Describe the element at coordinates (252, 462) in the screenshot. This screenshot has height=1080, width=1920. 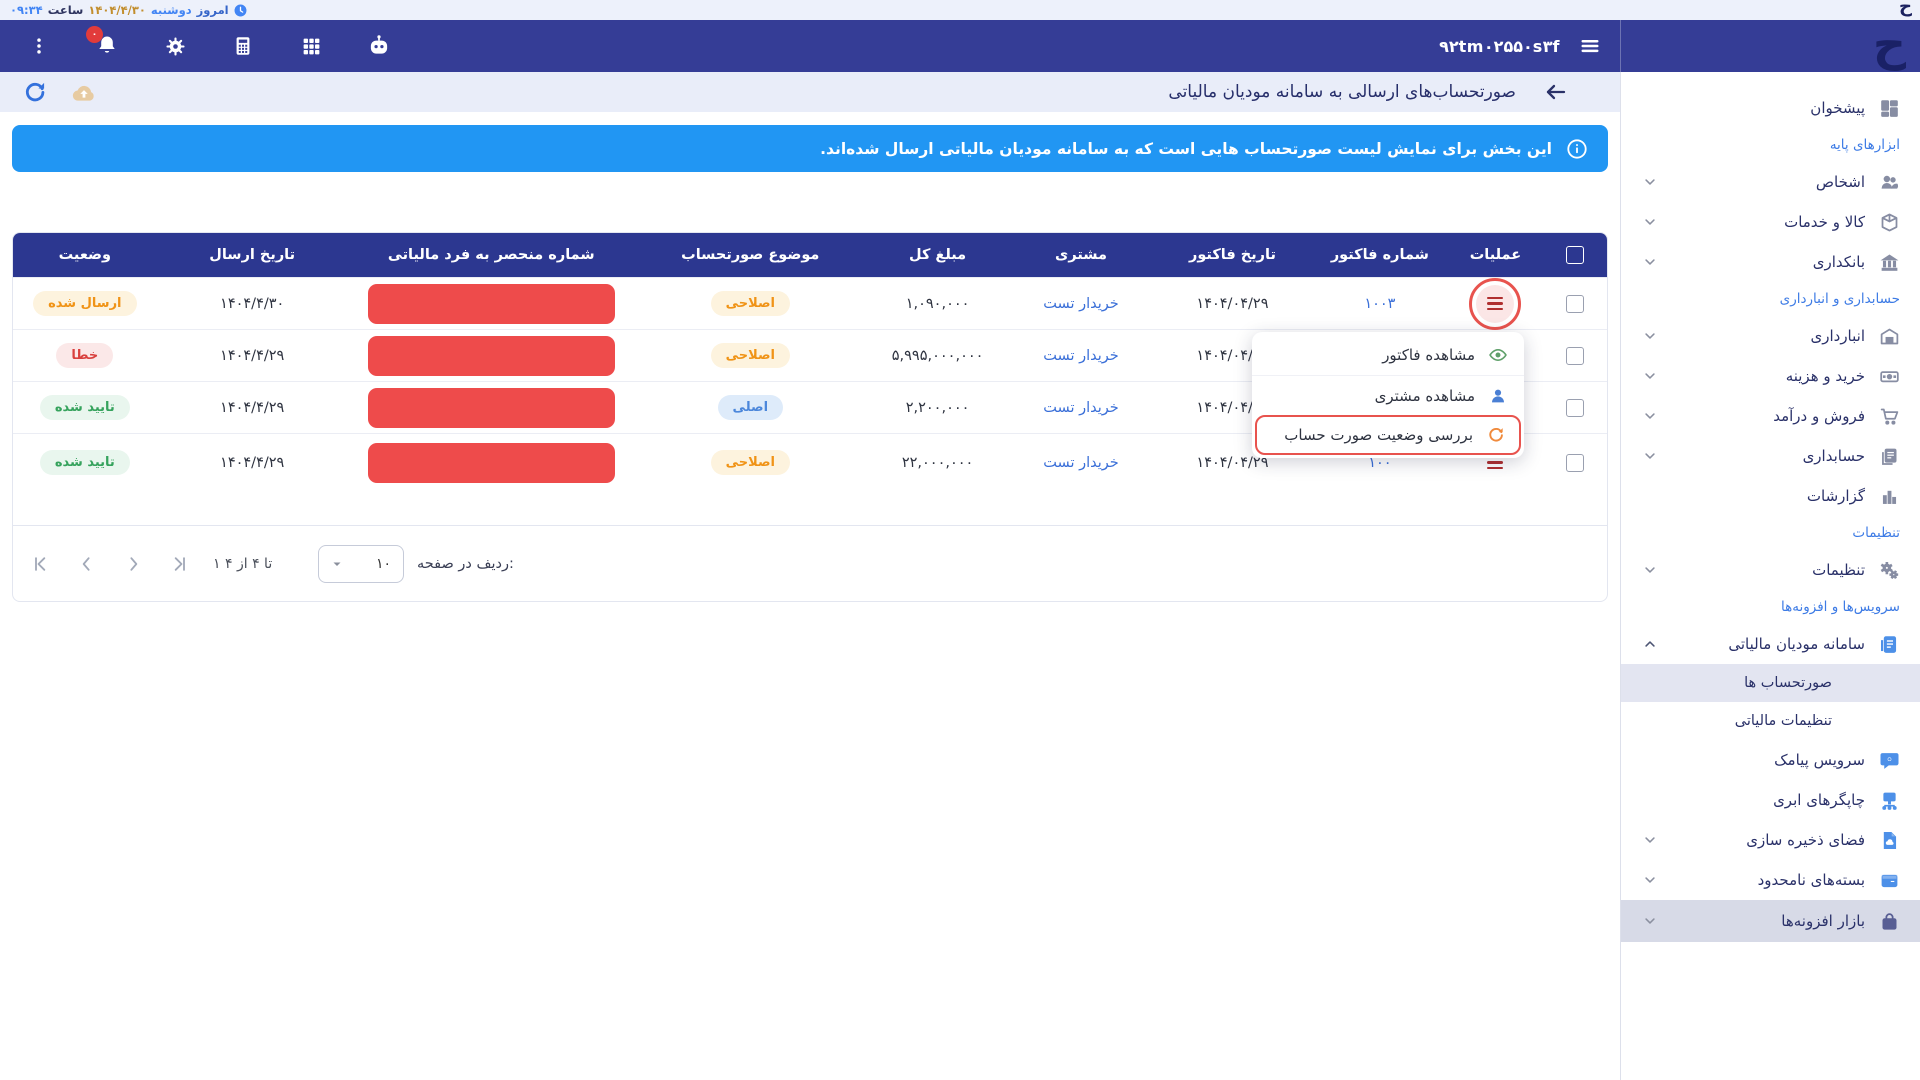
I see `send-date: ۱۴۰۴/۴/۲۹` at that location.